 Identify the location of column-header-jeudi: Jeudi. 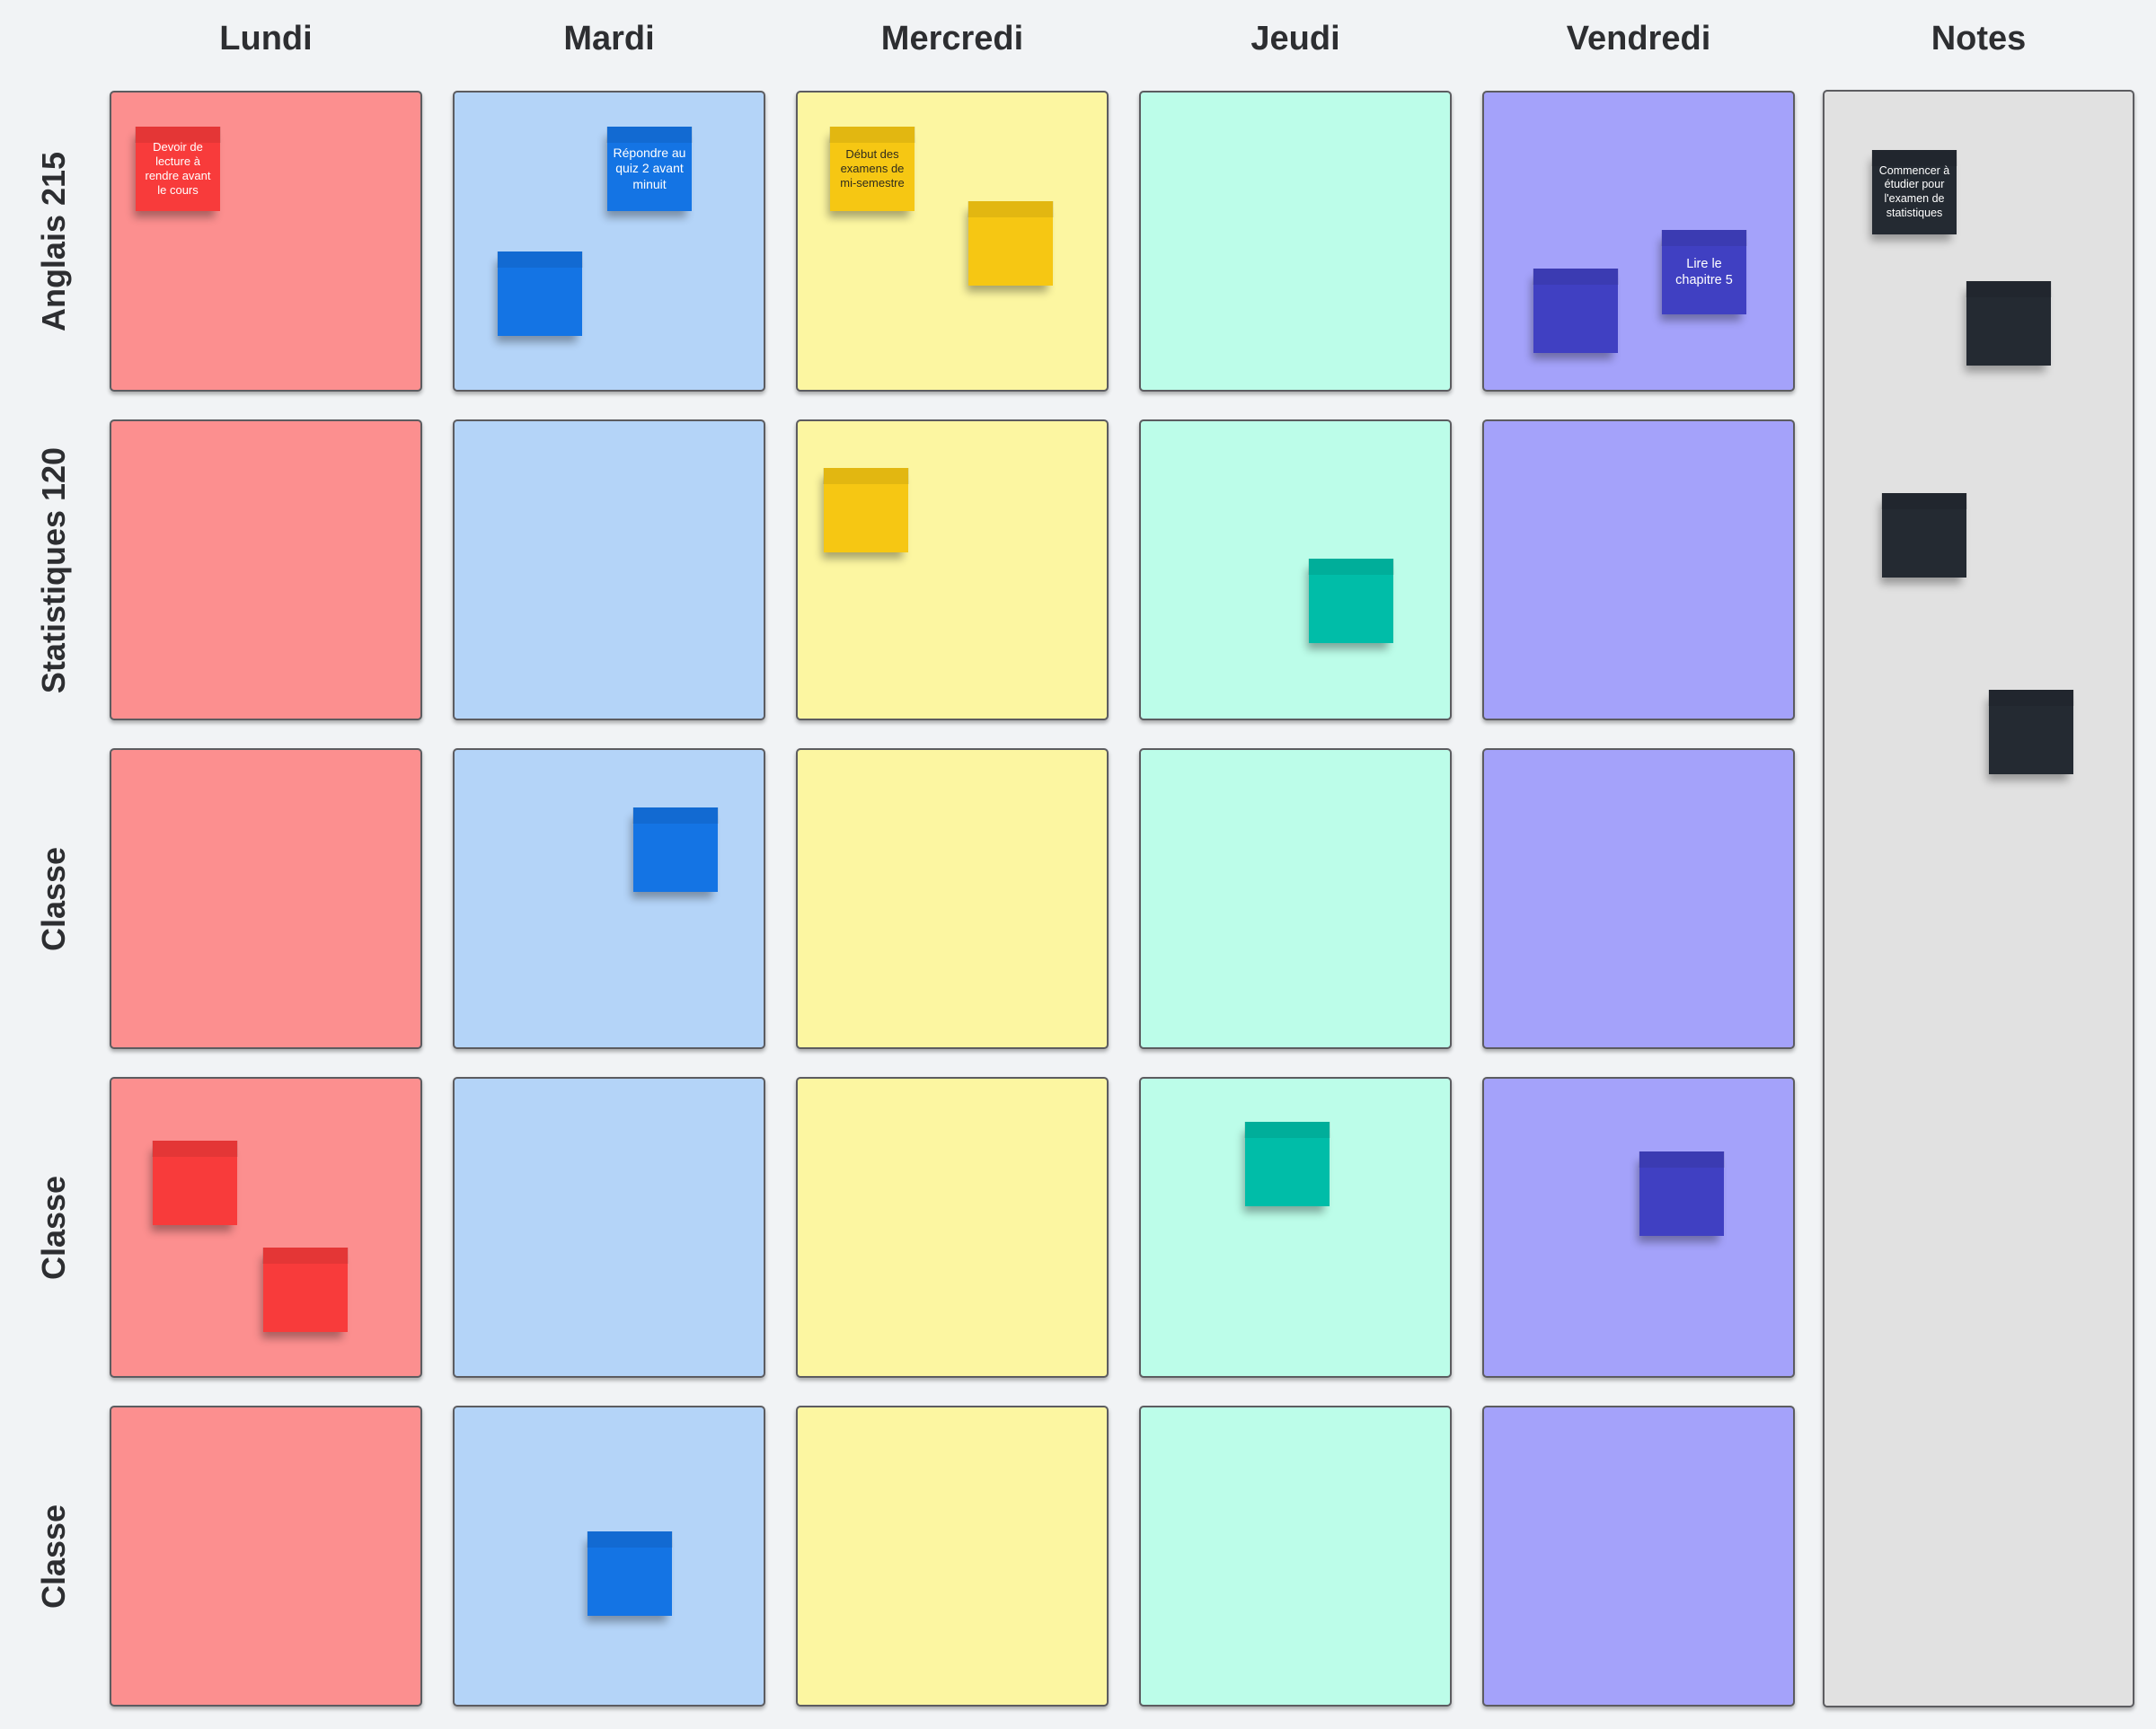
(1295, 38).